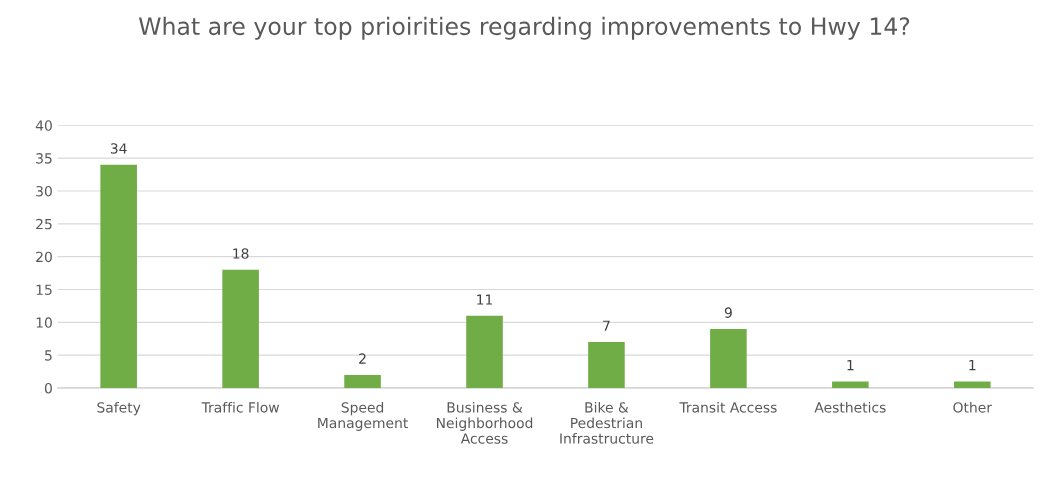 The image size is (1049, 482). I want to click on data-label: 2, so click(362, 358).